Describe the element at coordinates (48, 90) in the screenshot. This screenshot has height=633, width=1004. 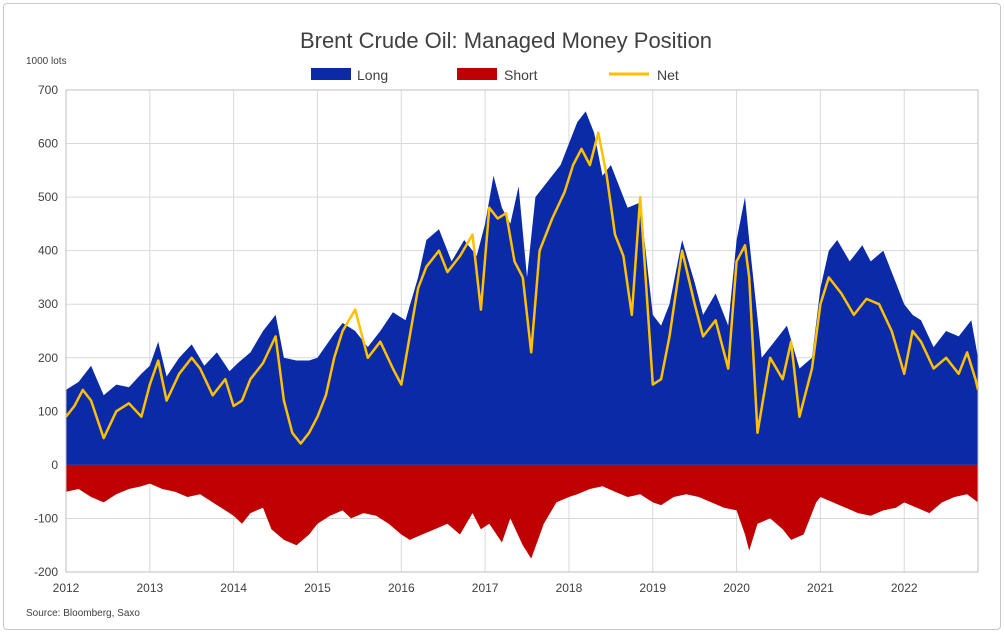
I see `y-tick-label-9: 700` at that location.